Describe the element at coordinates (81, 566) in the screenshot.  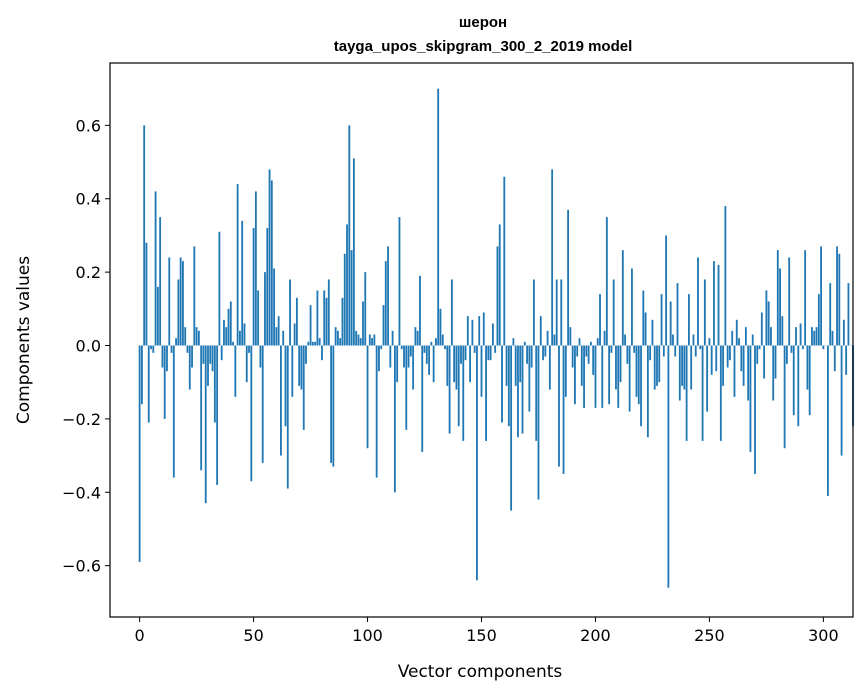
I see `y-tick-label: −0.6` at that location.